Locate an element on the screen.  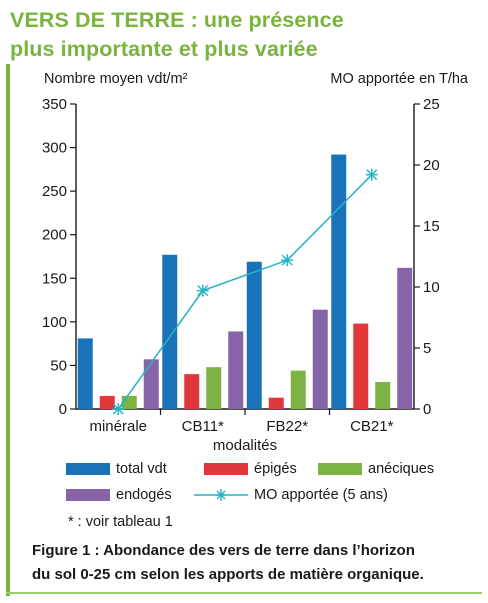
legend-swatch-aneciques is located at coordinates (340, 469).